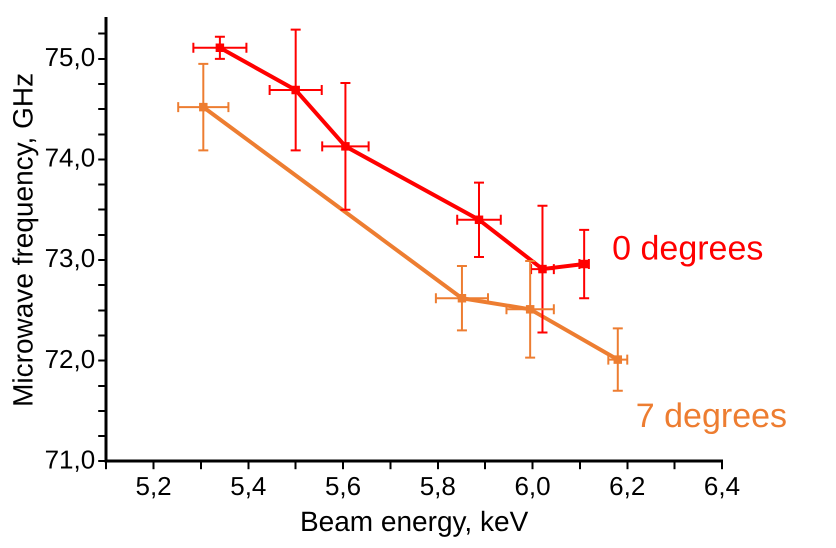 The width and height of the screenshot is (836, 548). Describe the element at coordinates (722, 485) in the screenshot. I see `x-tick-label: 6,4` at that location.